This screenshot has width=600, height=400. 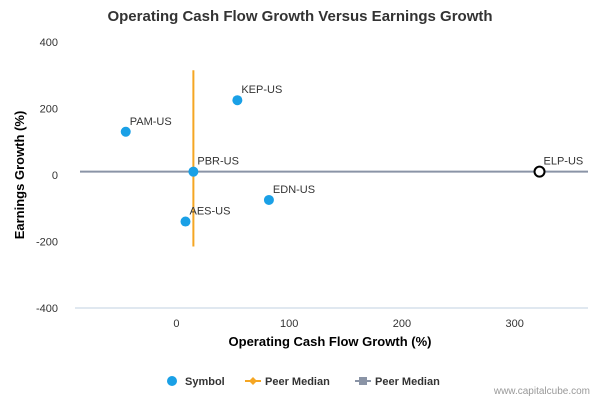 I want to click on x-axis-title: Operating Cash Flow Growth (%), so click(x=330, y=341).